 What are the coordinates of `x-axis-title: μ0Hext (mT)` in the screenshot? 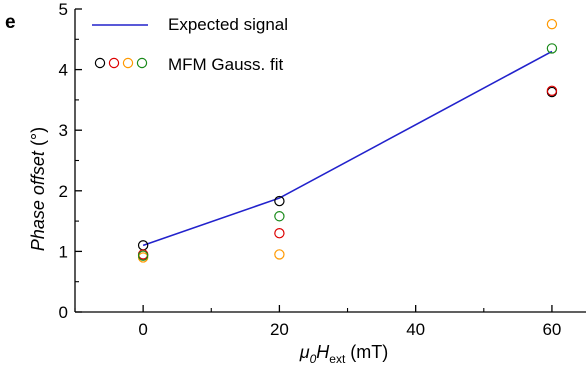 It's located at (344, 354).